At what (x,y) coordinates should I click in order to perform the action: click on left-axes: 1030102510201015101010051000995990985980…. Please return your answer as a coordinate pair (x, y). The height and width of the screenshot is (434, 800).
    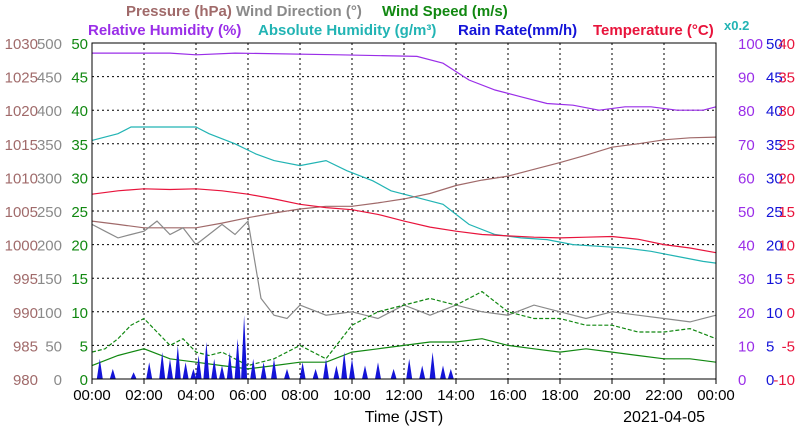
    Looking at the image, I should click on (46, 212).